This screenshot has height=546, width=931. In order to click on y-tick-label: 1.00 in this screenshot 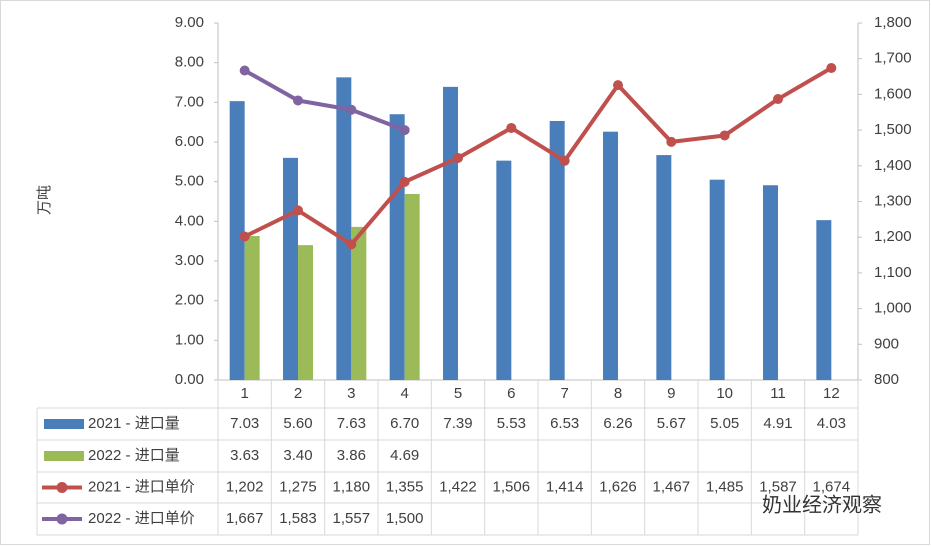, I will do `click(189, 339)`.